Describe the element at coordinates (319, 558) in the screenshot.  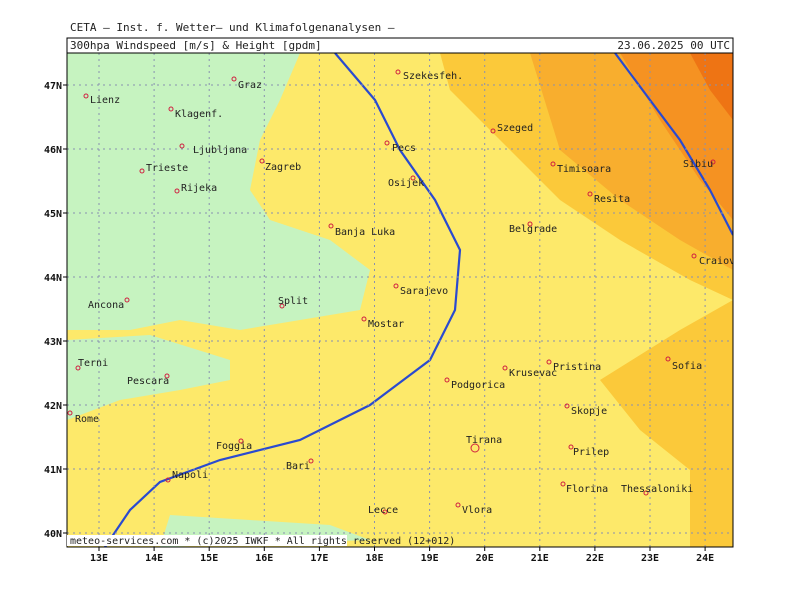
I see `lon-label: 17E` at that location.